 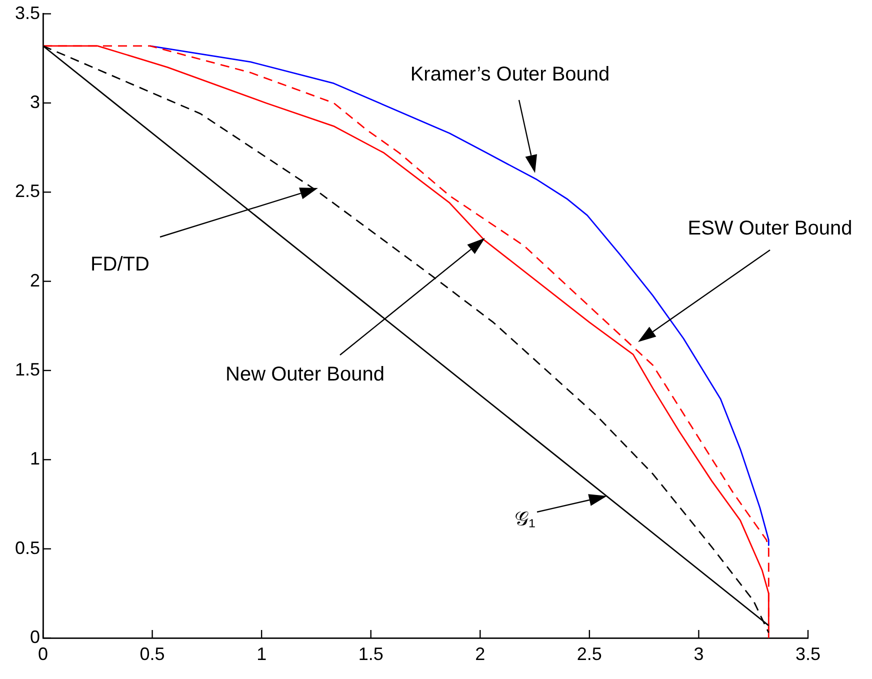 I want to click on annotation: FD/TD, so click(x=120, y=265).